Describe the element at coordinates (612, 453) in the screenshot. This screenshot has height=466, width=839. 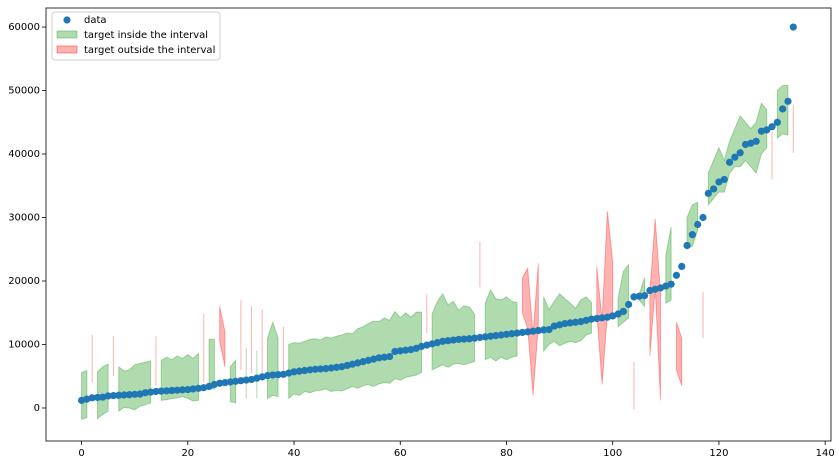
I see `x-tick-label: 100` at that location.